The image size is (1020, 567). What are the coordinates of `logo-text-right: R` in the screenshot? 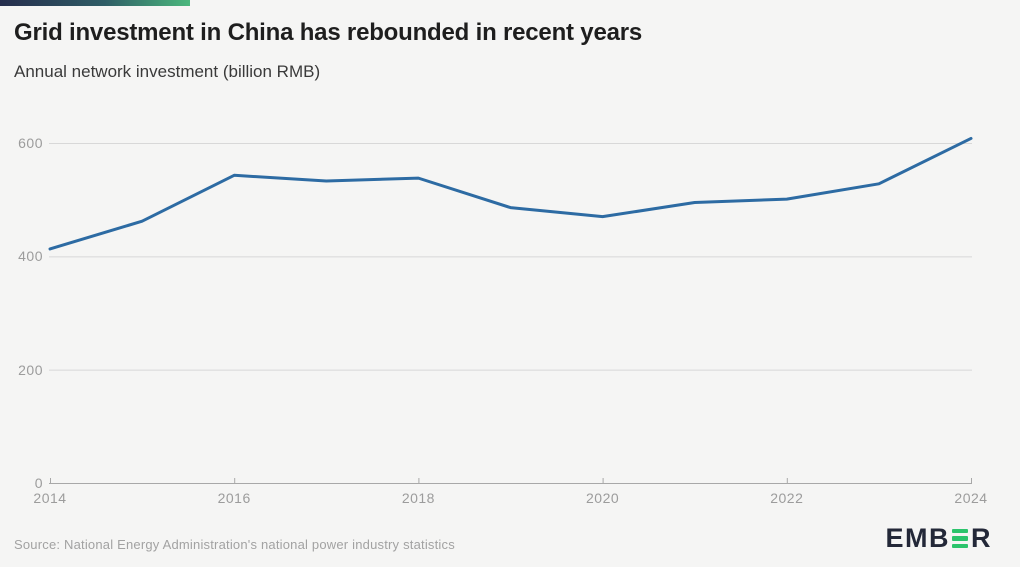 It's located at (981, 538).